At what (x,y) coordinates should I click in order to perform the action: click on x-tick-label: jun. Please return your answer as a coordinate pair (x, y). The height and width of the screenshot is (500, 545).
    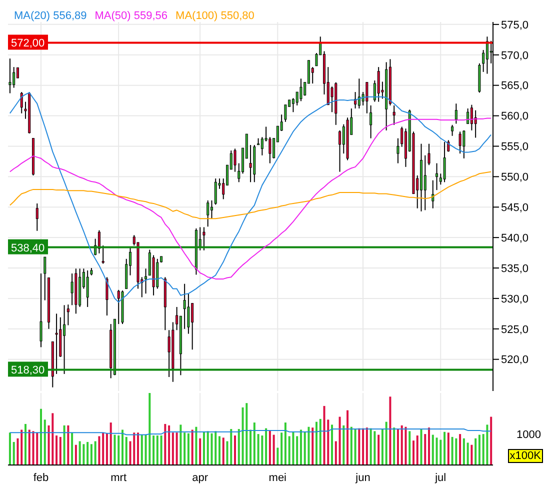
    Looking at the image, I should click on (362, 478).